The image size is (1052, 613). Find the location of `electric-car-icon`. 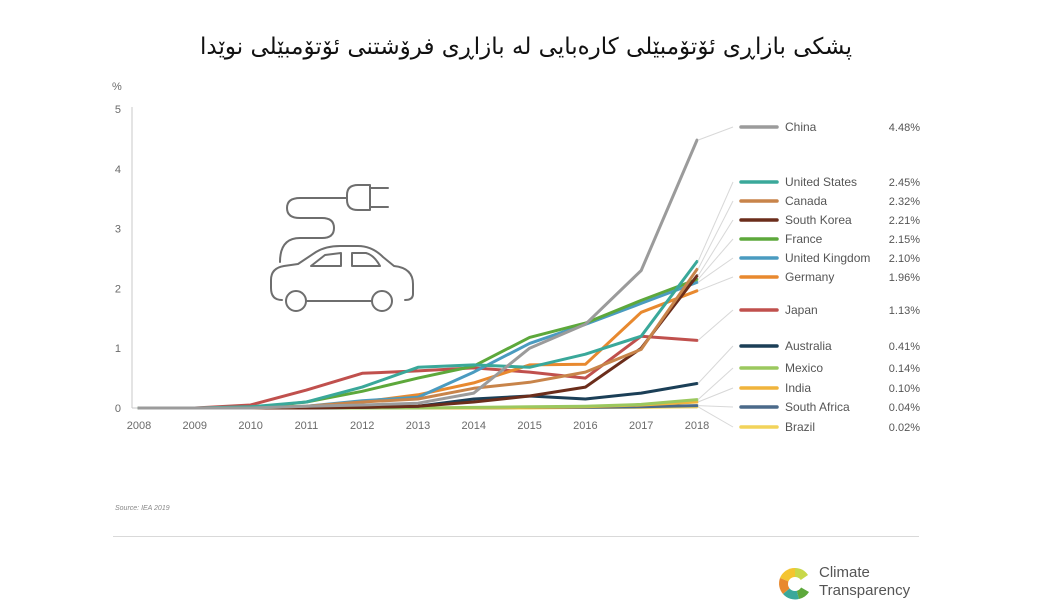

electric-car-icon is located at coordinates (342, 248).